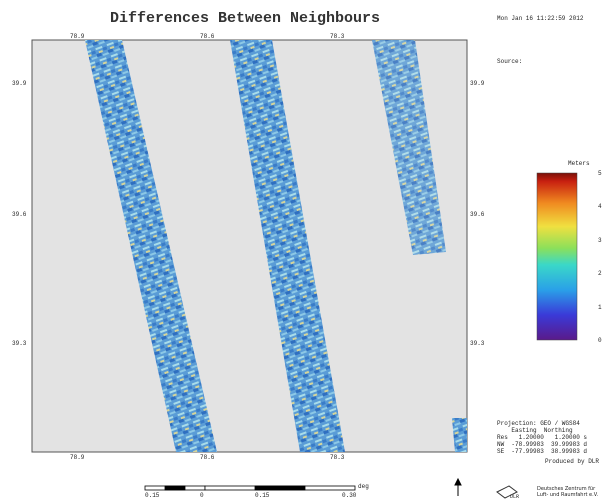 This screenshot has height=500, width=614. Describe the element at coordinates (507, 492) in the screenshot. I see `logo-icon` at that location.